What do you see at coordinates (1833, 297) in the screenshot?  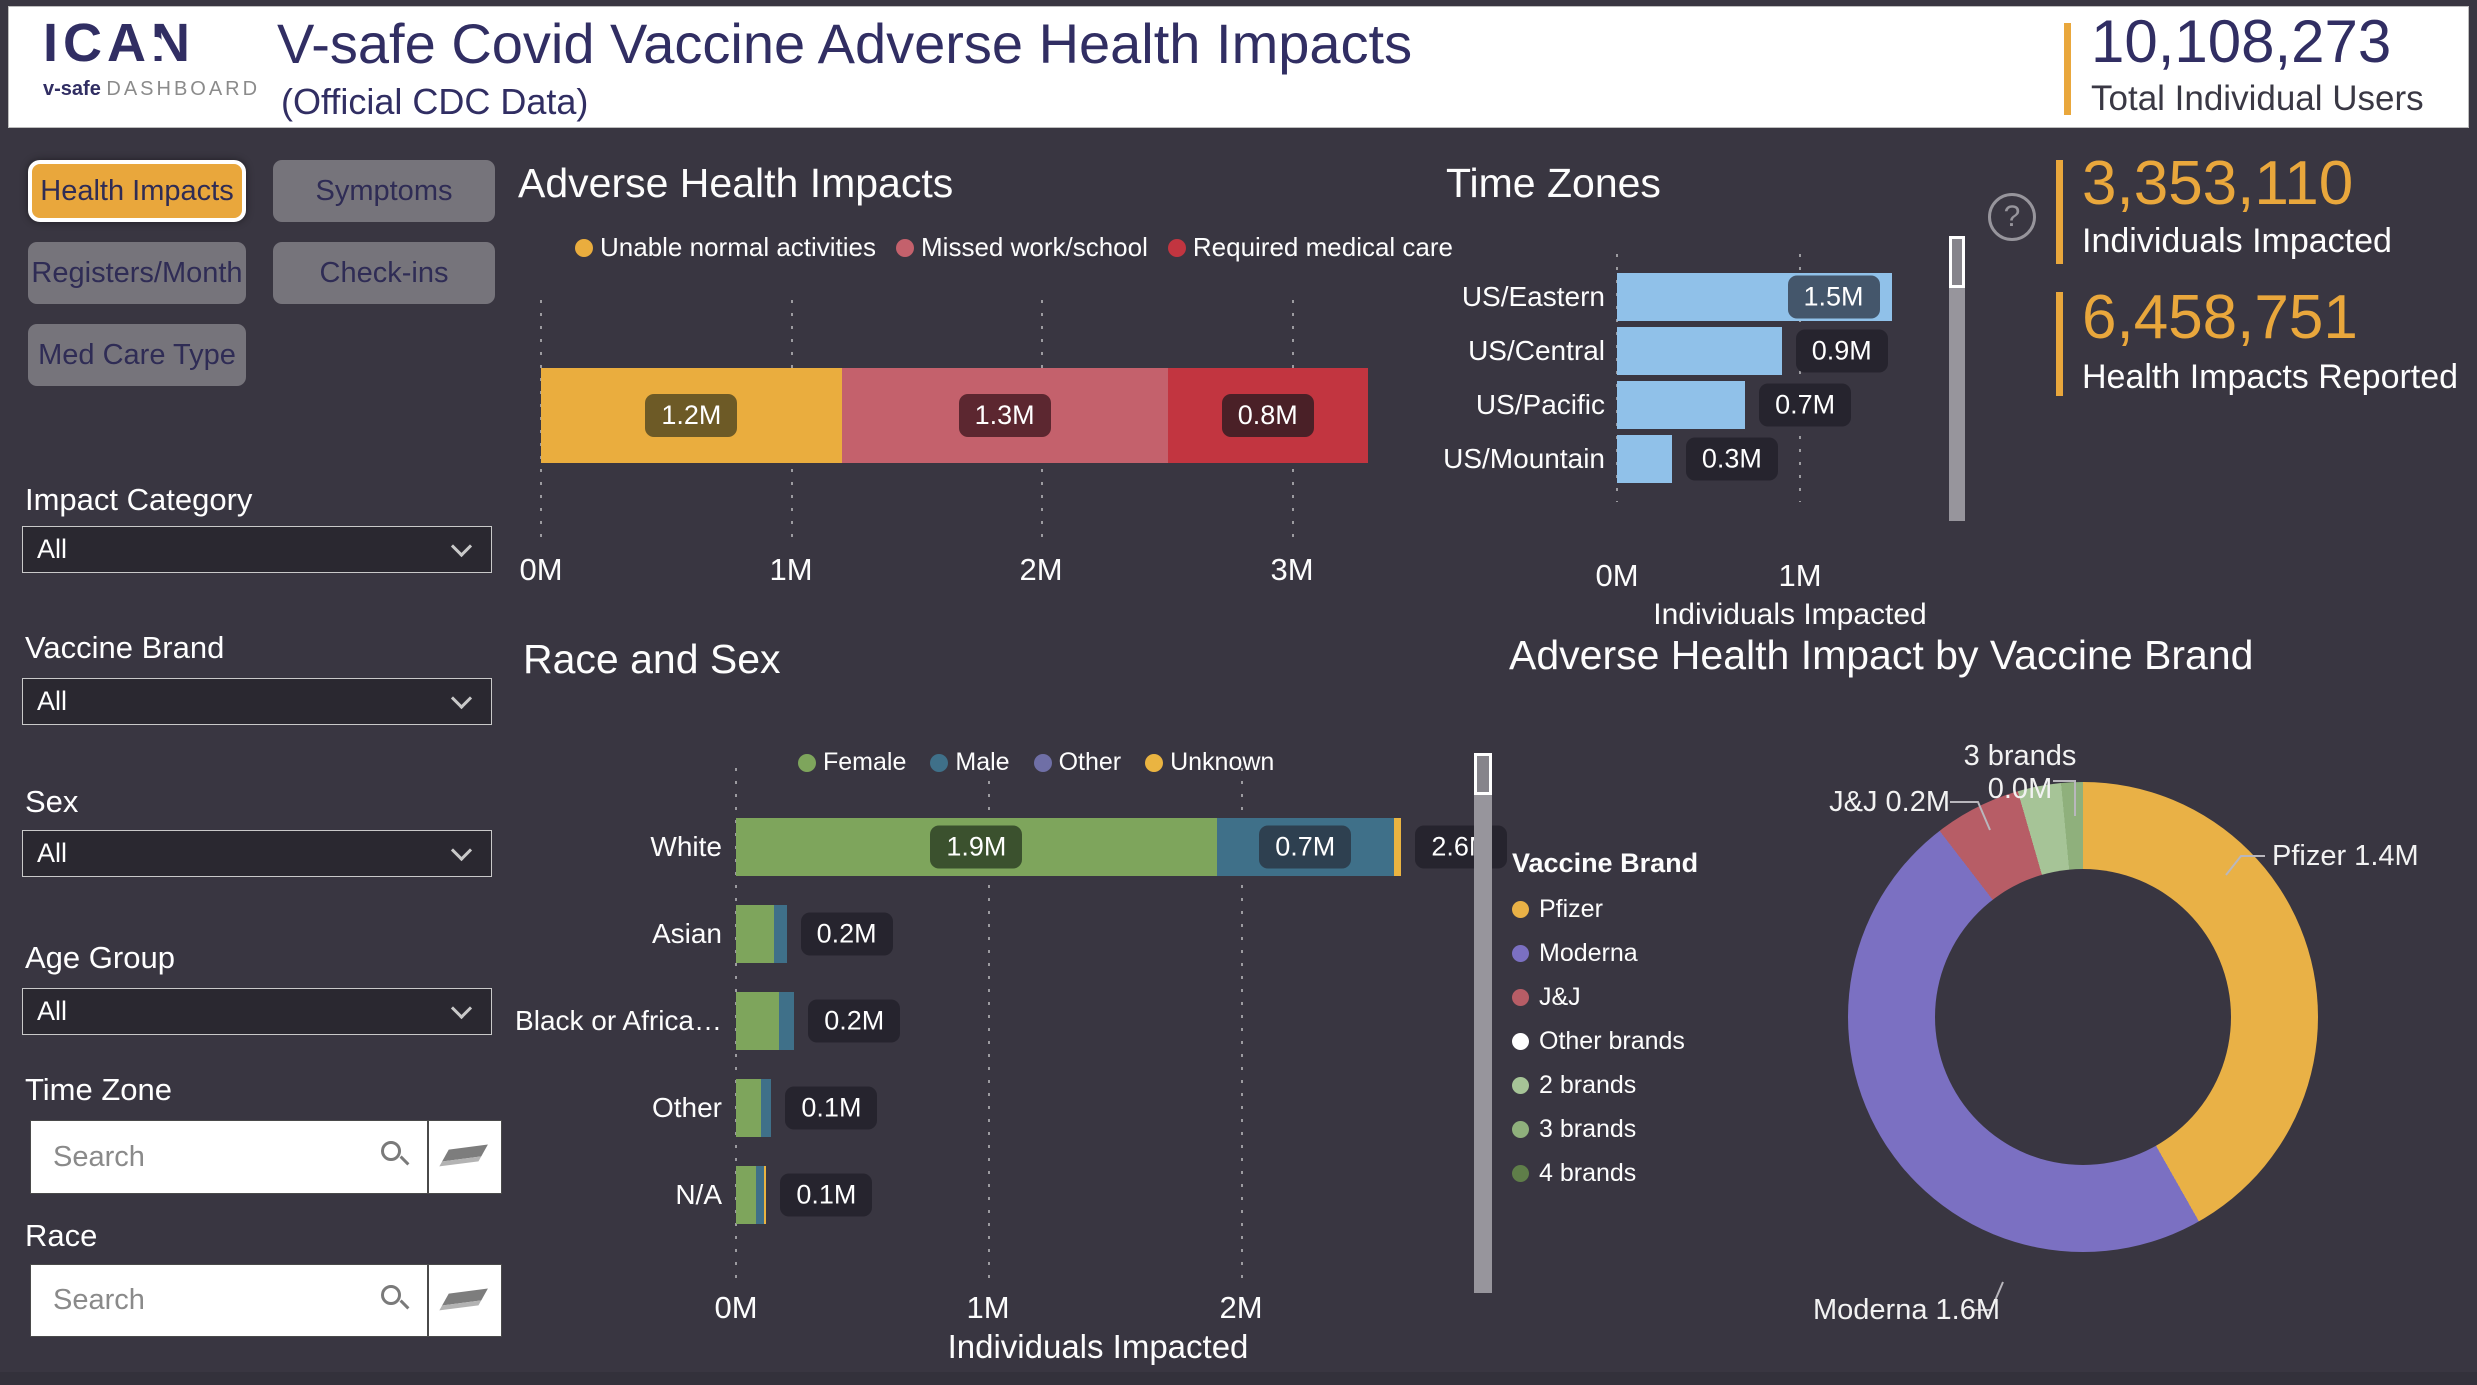 I see `bar-value-badge: 1.5M` at bounding box center [1833, 297].